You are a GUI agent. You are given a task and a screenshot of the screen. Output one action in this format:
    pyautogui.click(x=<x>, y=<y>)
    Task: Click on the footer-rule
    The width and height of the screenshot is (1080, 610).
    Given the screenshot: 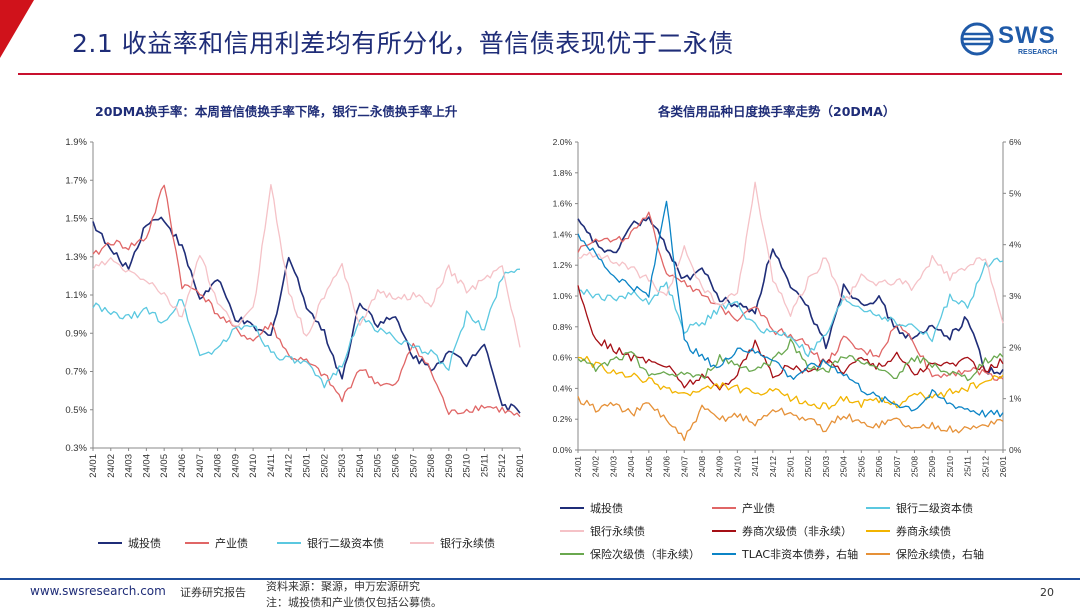 What is the action you would take?
    pyautogui.click(x=540, y=579)
    